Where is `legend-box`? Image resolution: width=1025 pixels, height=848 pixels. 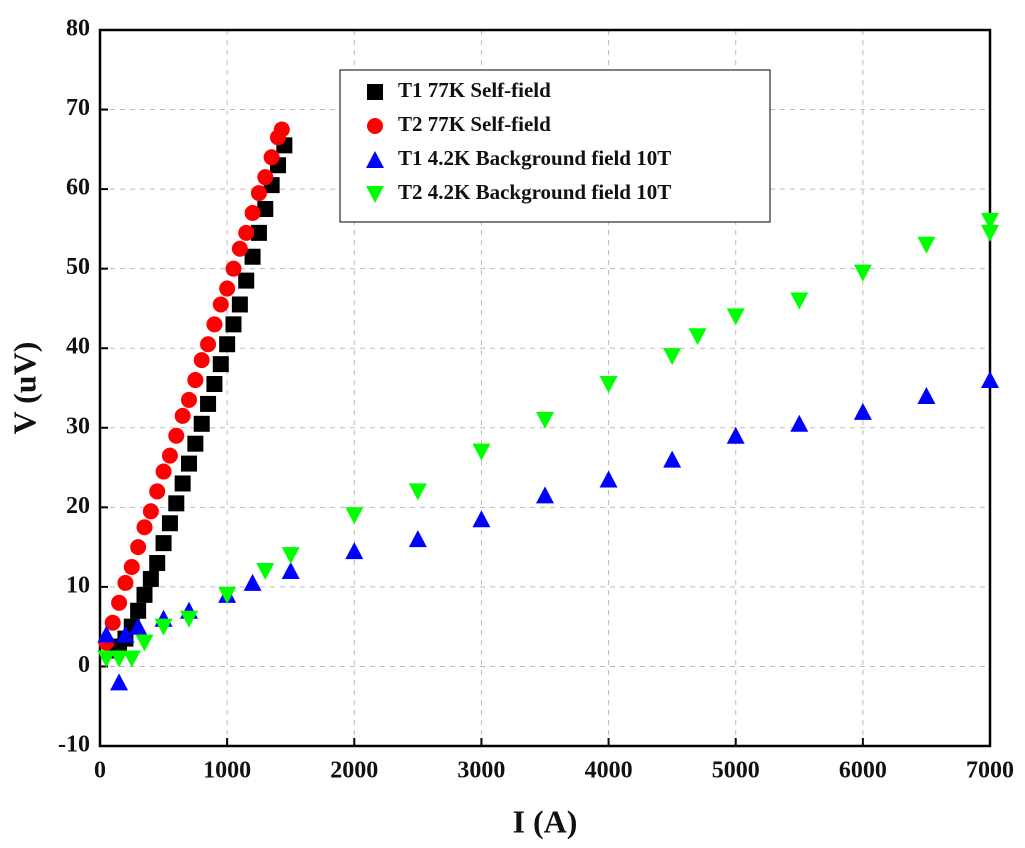 legend-box is located at coordinates (555, 146).